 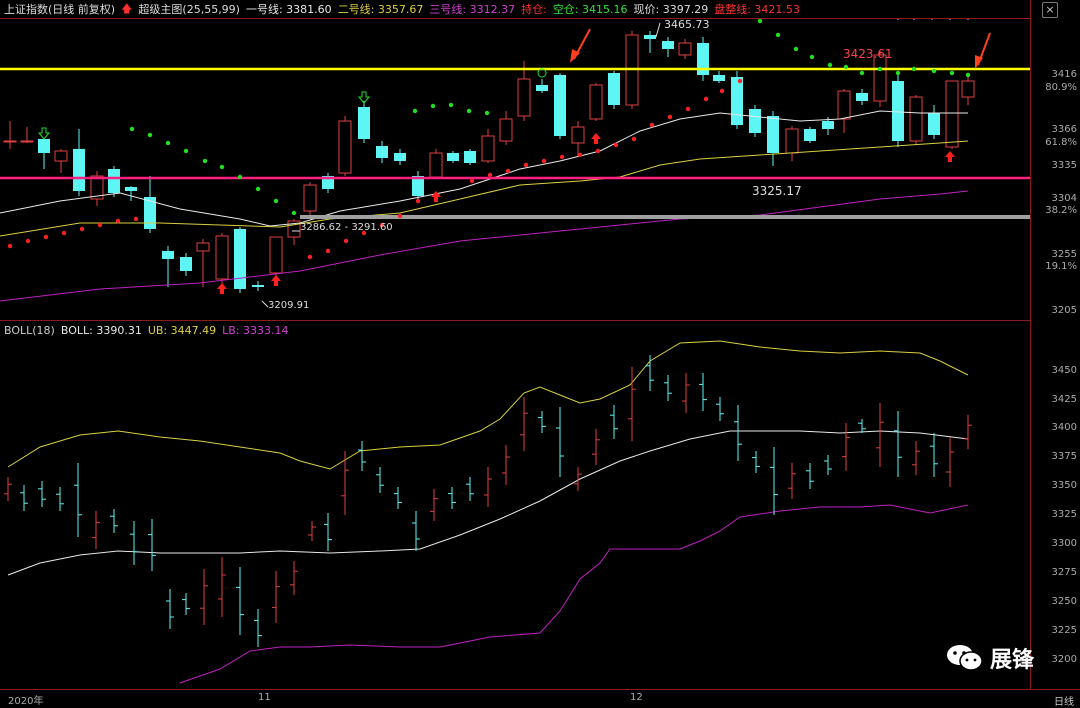 What do you see at coordinates (1064, 659) in the screenshot?
I see `boll-tick: 3200` at bounding box center [1064, 659].